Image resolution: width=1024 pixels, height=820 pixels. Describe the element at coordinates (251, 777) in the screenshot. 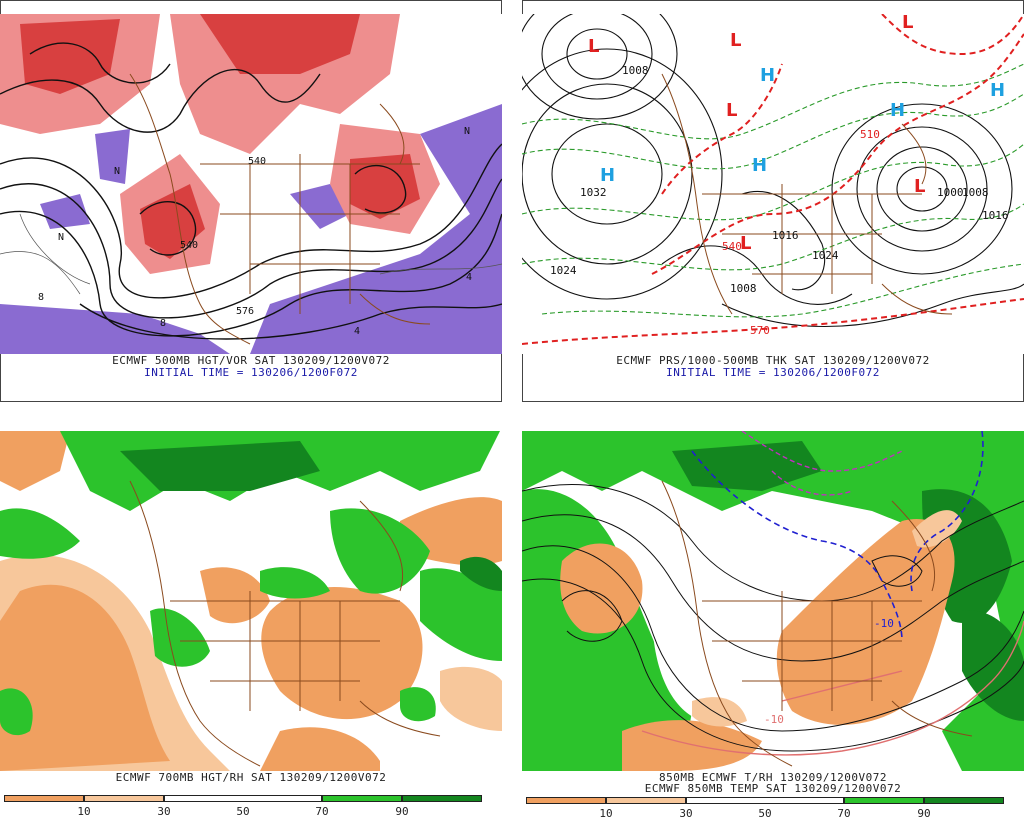

I see `panel-caption: ECMWF 700MB HGT/RH SAT 130209/1200V072` at that location.